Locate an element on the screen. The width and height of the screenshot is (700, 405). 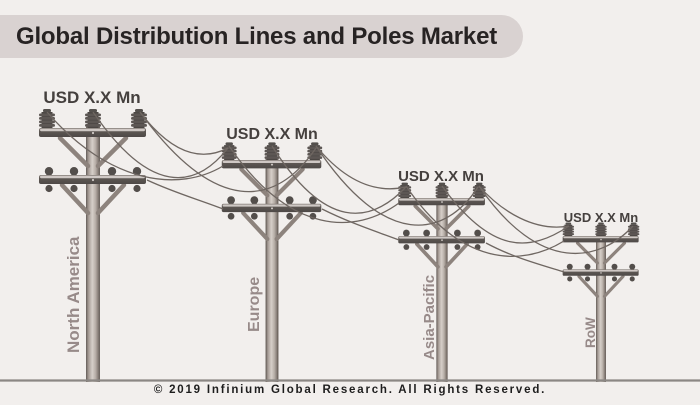
utility-pole-asia-pacific is located at coordinates (441, 291).